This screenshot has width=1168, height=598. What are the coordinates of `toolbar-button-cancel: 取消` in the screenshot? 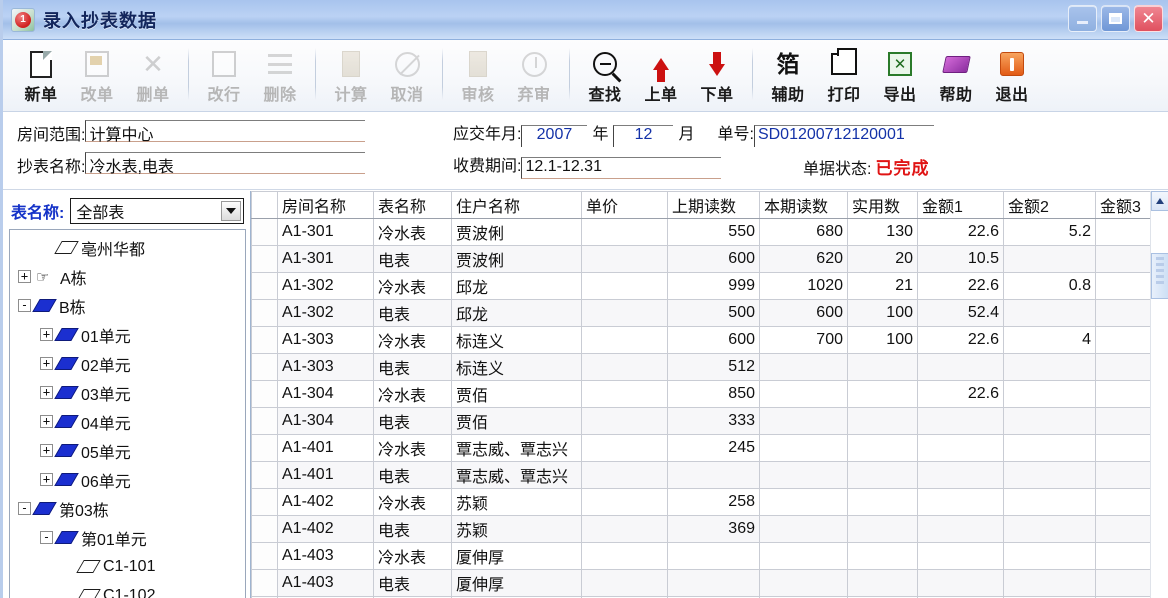 It's located at (407, 76).